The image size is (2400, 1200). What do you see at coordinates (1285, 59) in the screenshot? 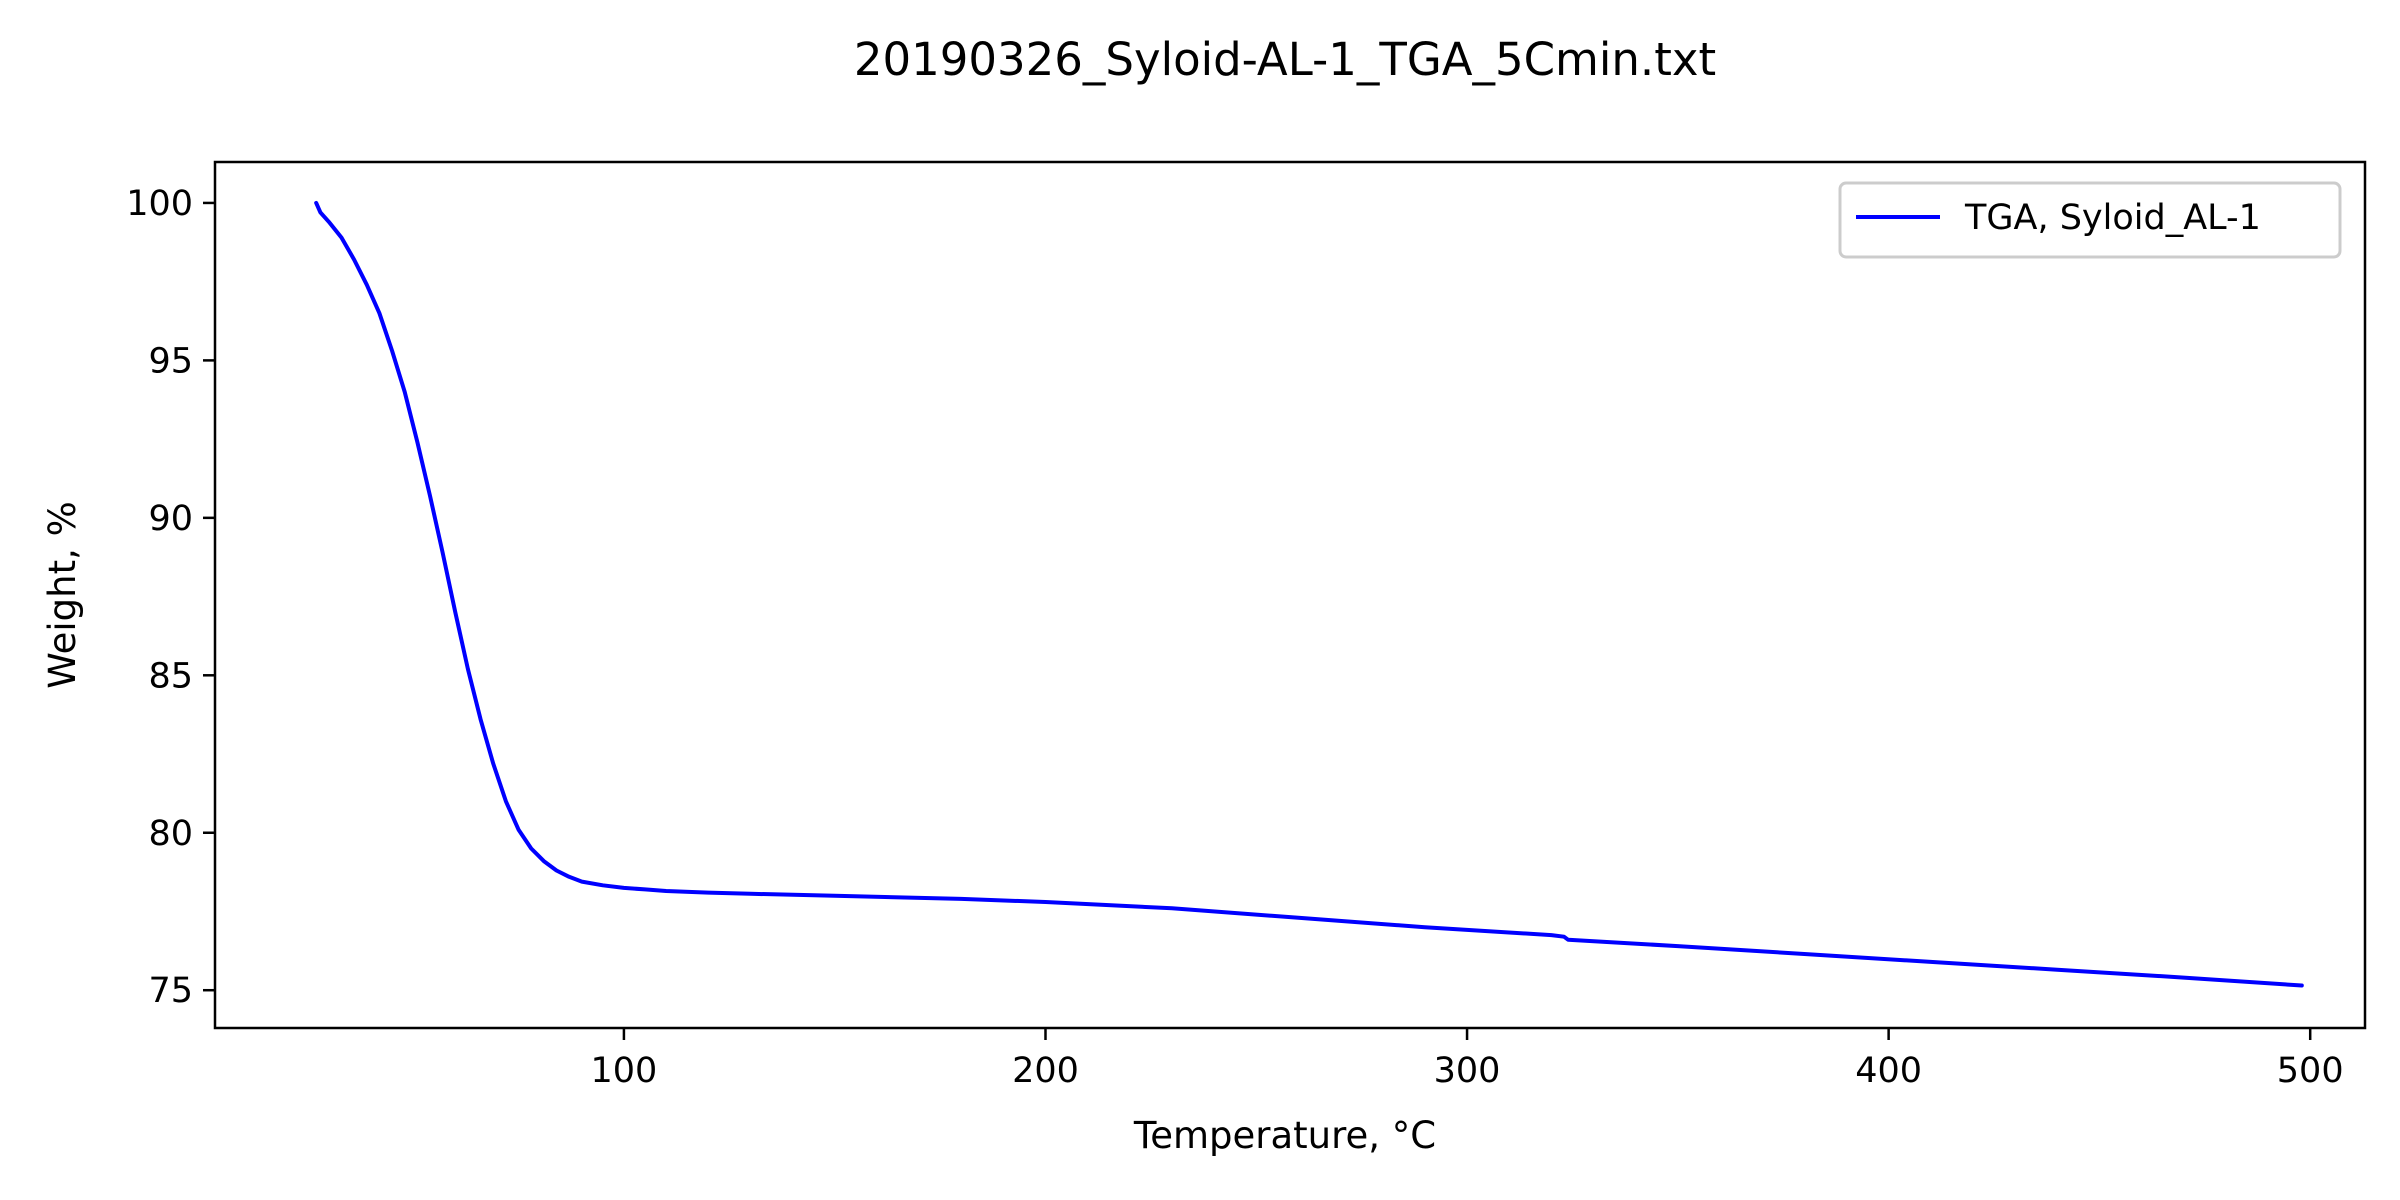
I see `chart-title: 20190326_Syloid-AL-1_TGA_5Cmin.txt` at bounding box center [1285, 59].